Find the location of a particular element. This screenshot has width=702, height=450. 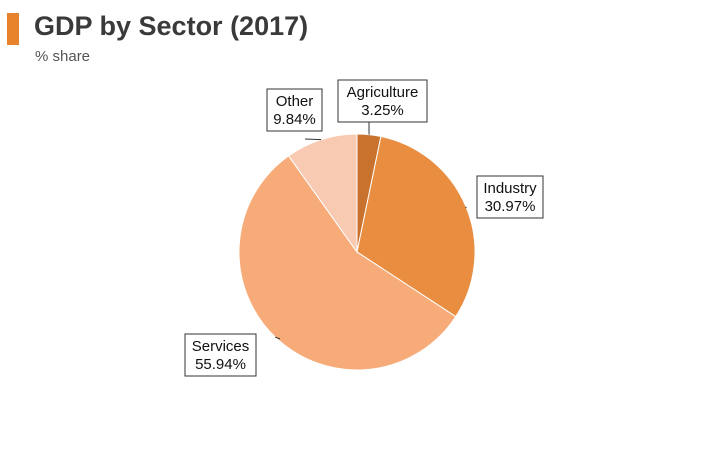

slice-value-label: 55.94% is located at coordinates (220, 364).